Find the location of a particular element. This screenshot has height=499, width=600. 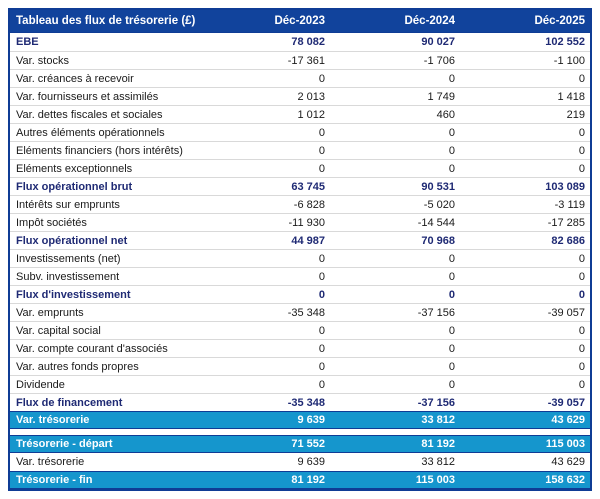

cell-value: 71 552 is located at coordinates (308, 444).